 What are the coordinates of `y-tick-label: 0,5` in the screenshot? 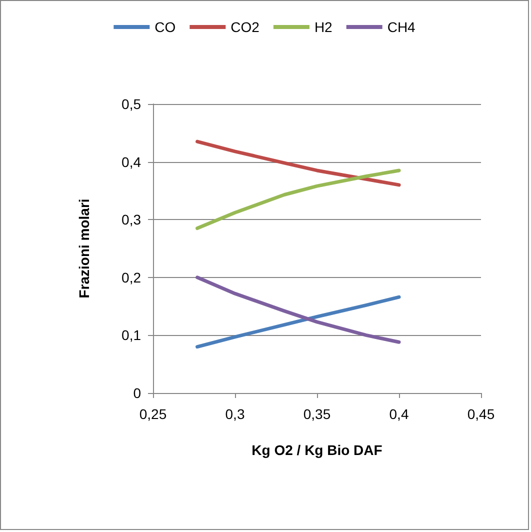 It's located at (132, 104).